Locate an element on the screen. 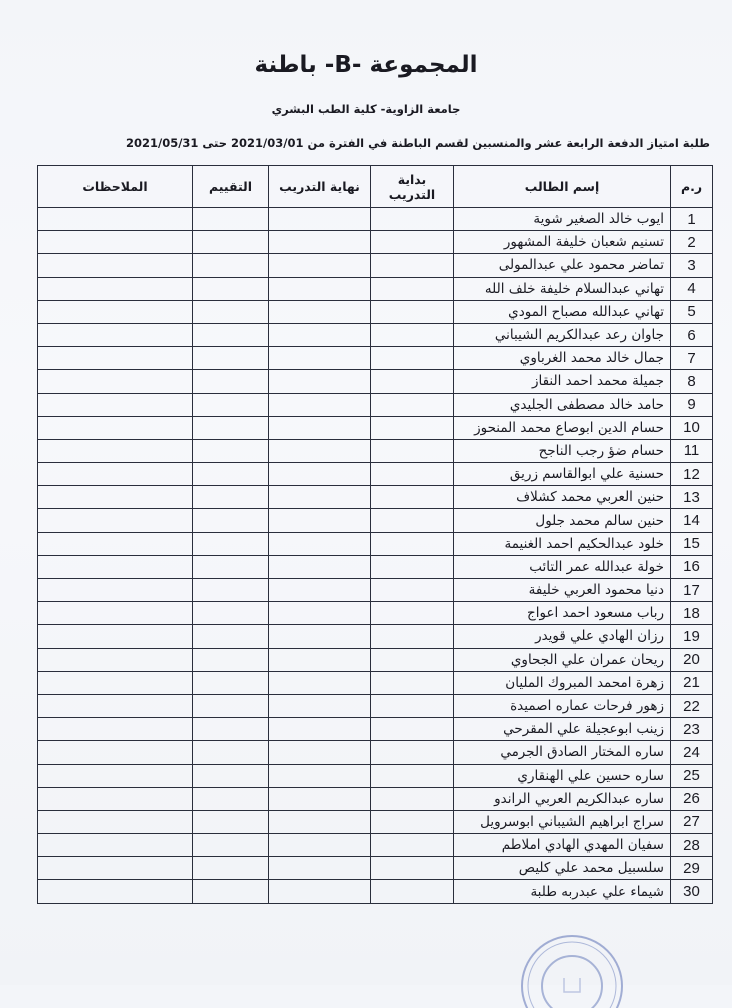  table-row: 5 تهاني عبدالله مصباح المودي is located at coordinates (375, 311).